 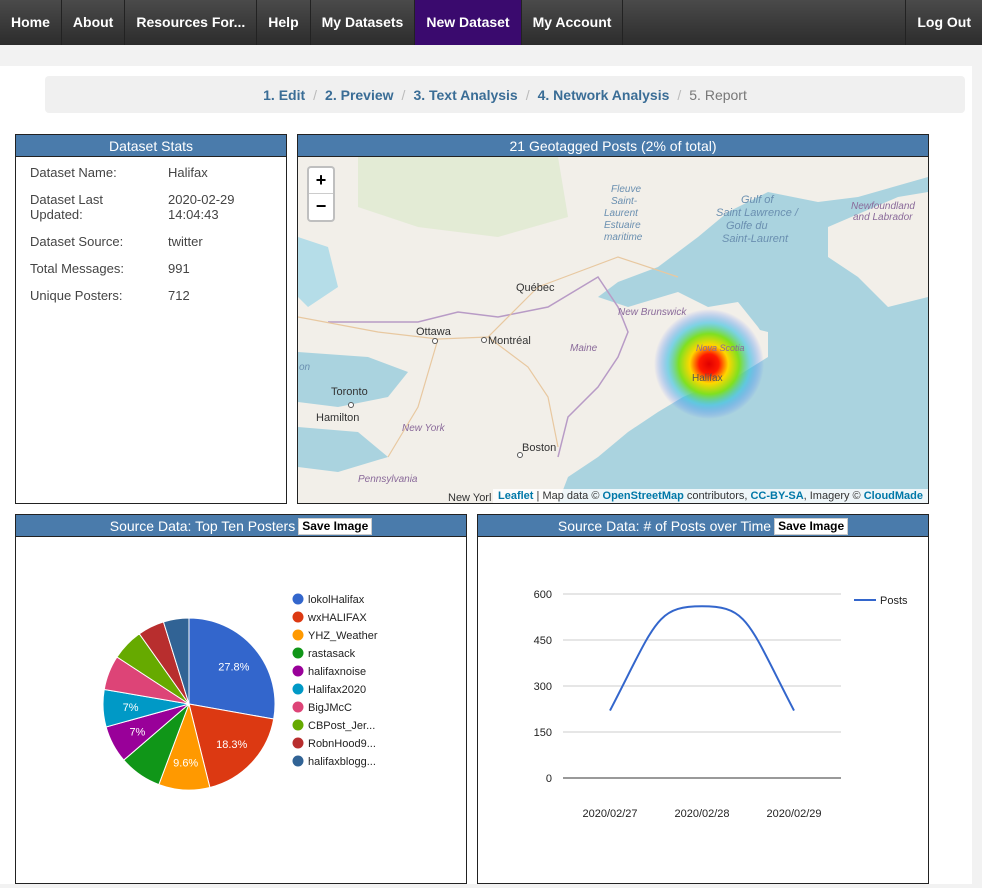 I want to click on x-tick-label: 2020/02/27, so click(x=609, y=814).